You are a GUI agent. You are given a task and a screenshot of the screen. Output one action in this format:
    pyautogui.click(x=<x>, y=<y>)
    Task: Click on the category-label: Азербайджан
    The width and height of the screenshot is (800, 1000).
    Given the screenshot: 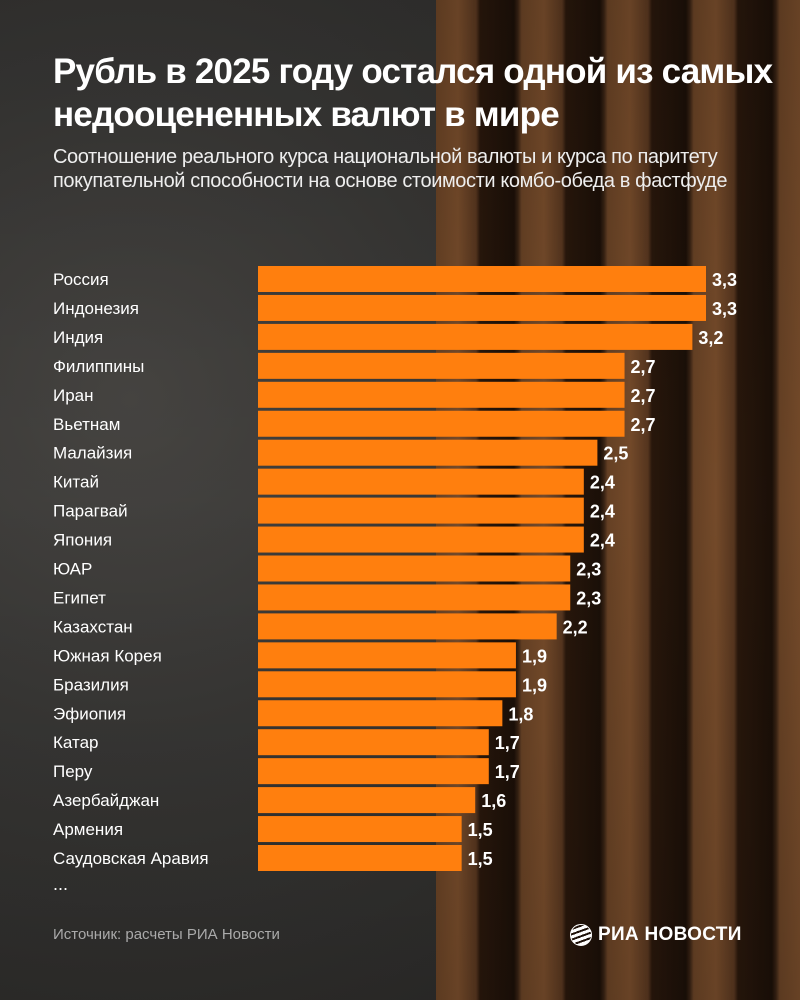 What is the action you would take?
    pyautogui.click(x=106, y=800)
    